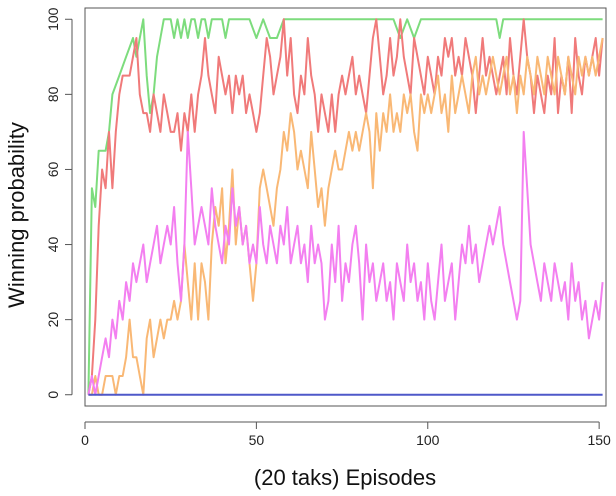  Describe the element at coordinates (599, 440) in the screenshot. I see `x-tick-label: 150` at that location.